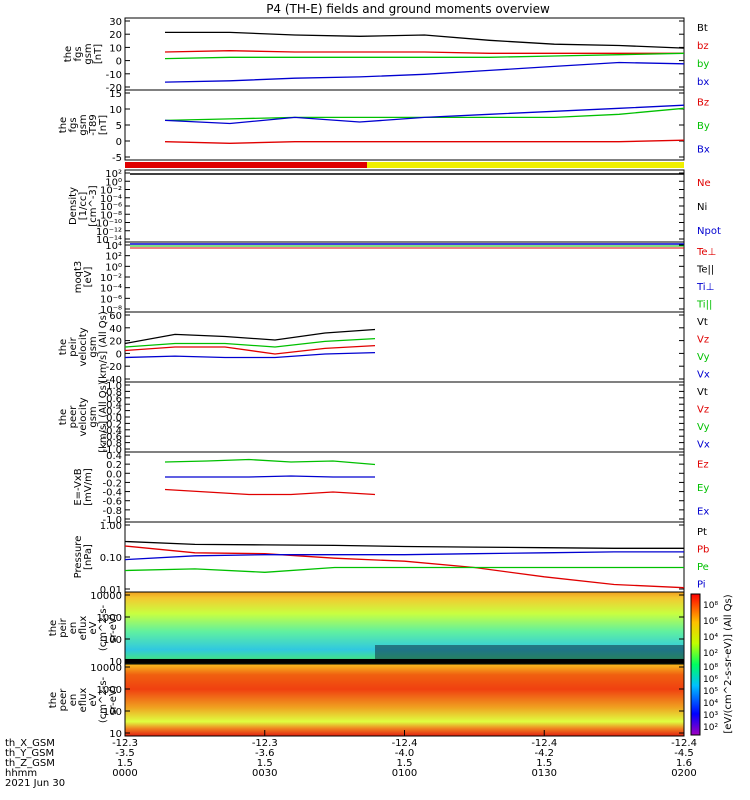 The image size is (750, 800). Describe the element at coordinates (703, 444) in the screenshot. I see `peer_velocity-legend-blue: Vx` at that location.